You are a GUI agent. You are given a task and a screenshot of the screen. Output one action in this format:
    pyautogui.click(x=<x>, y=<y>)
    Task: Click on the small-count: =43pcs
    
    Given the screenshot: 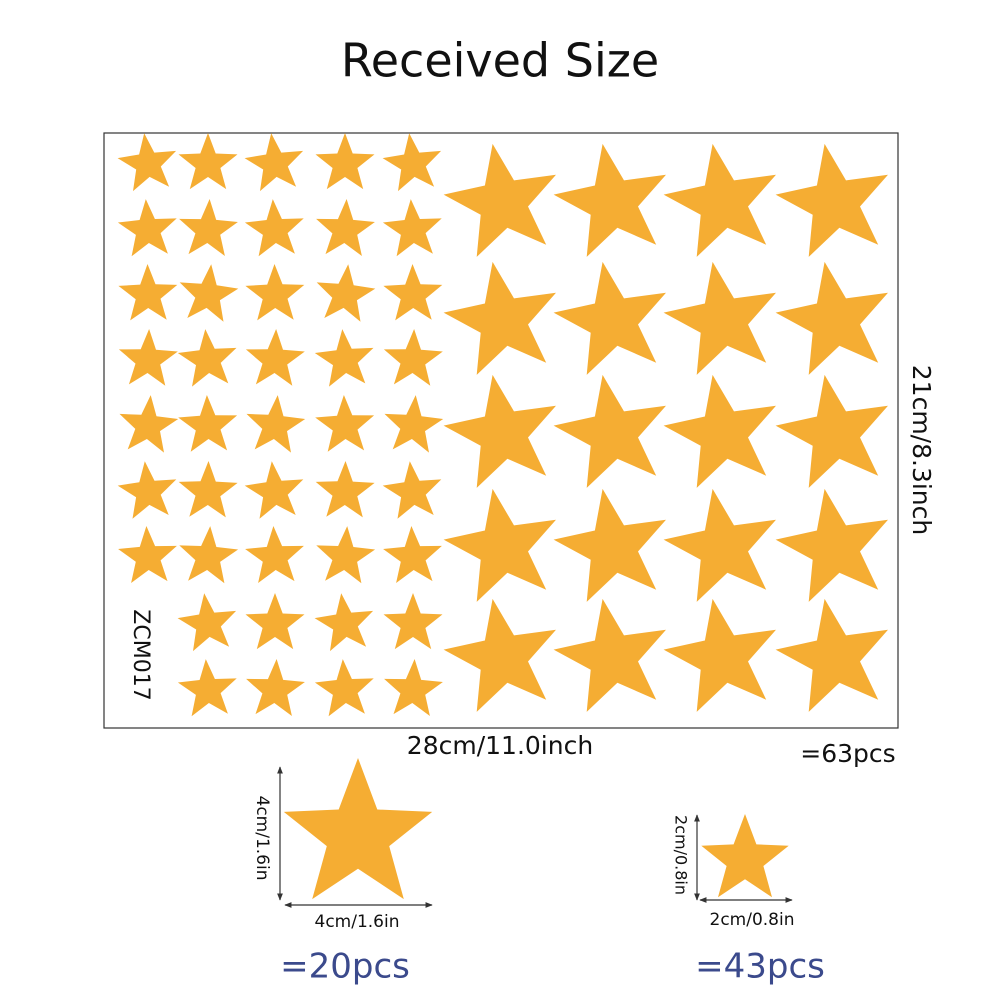 What is the action you would take?
    pyautogui.click(x=760, y=967)
    